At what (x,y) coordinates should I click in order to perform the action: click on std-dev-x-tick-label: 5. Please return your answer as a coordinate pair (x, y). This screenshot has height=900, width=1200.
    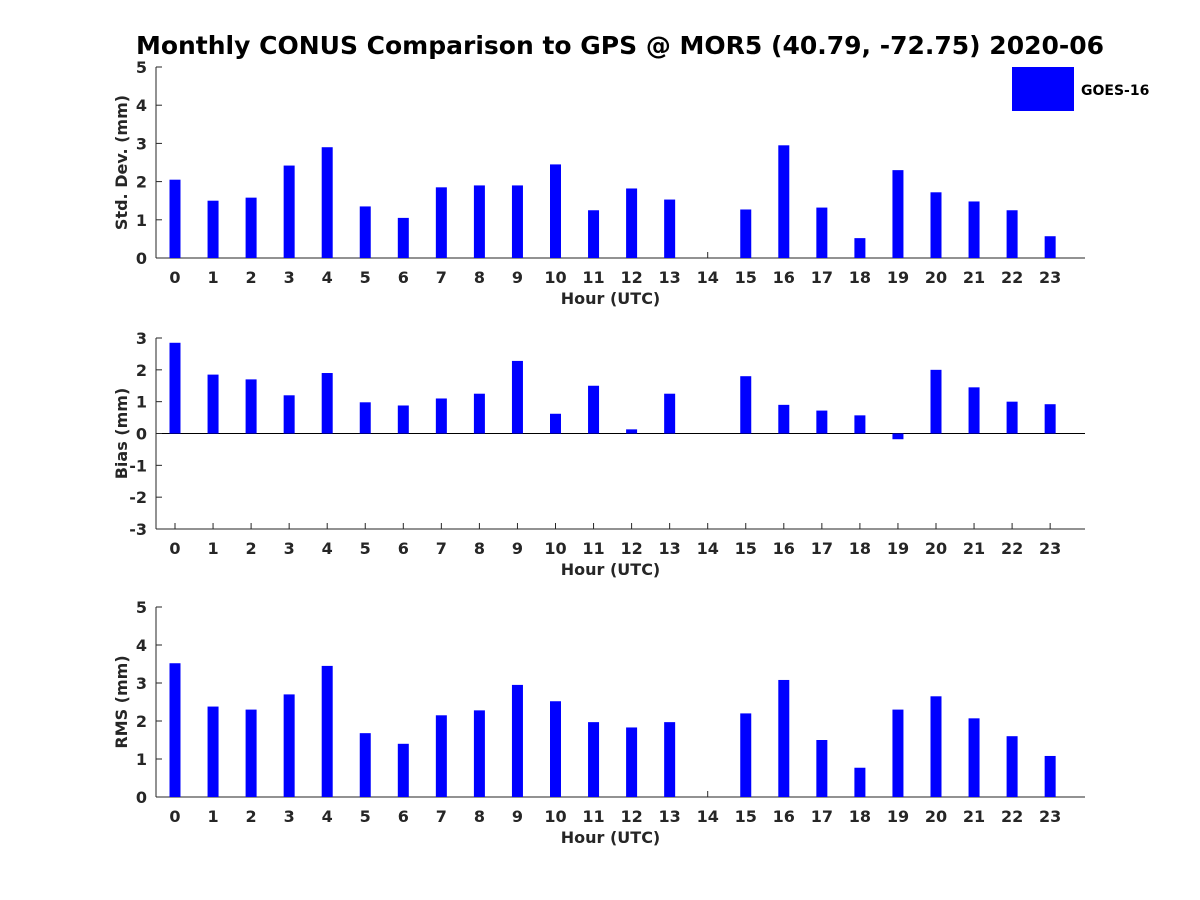
    Looking at the image, I should click on (365, 277).